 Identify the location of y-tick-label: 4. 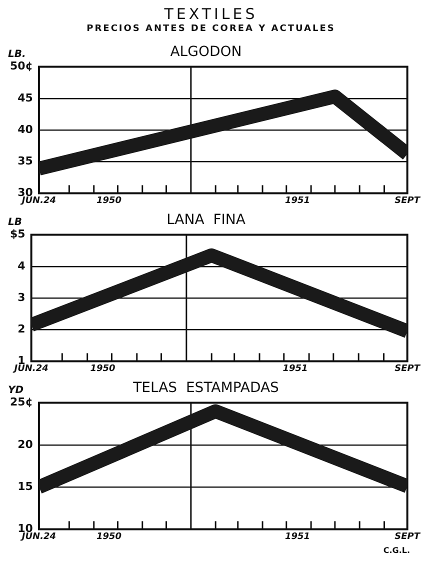
(22, 265).